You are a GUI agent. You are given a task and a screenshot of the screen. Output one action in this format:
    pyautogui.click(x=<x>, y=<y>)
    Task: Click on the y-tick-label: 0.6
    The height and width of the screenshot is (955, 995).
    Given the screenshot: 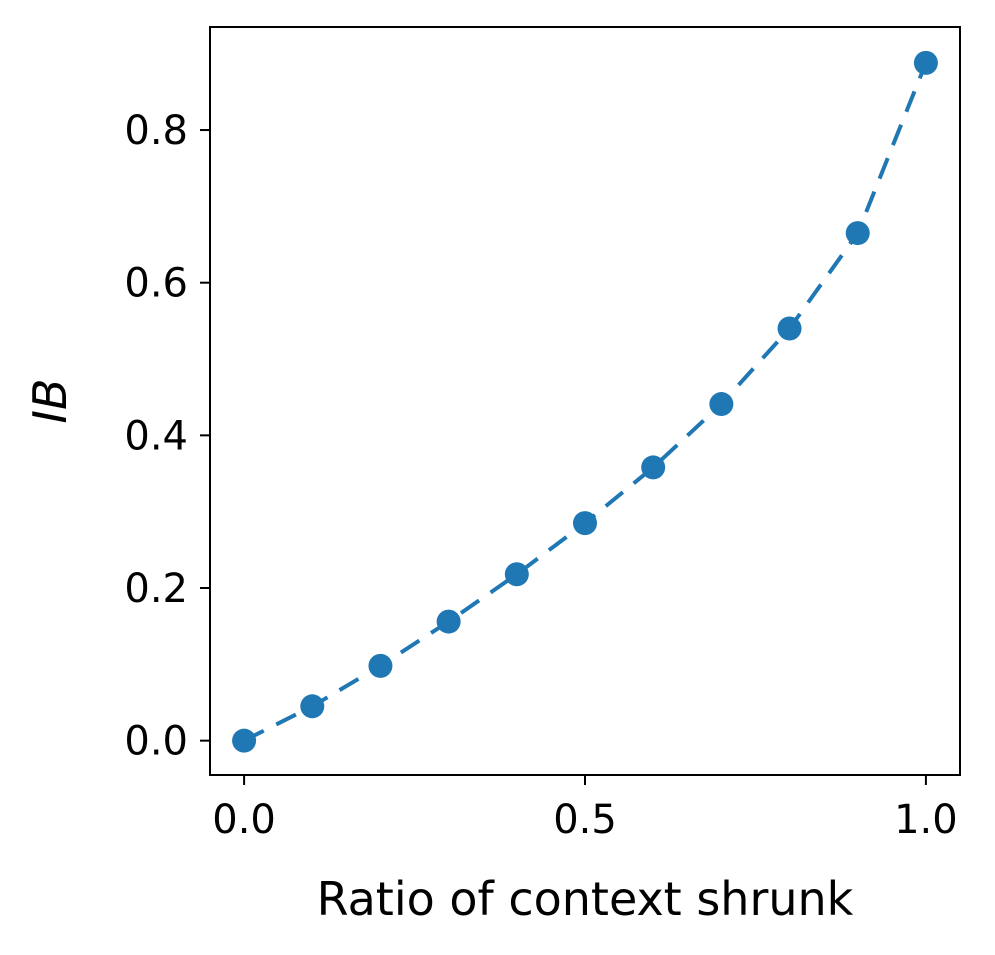 What is the action you would take?
    pyautogui.click(x=156, y=284)
    